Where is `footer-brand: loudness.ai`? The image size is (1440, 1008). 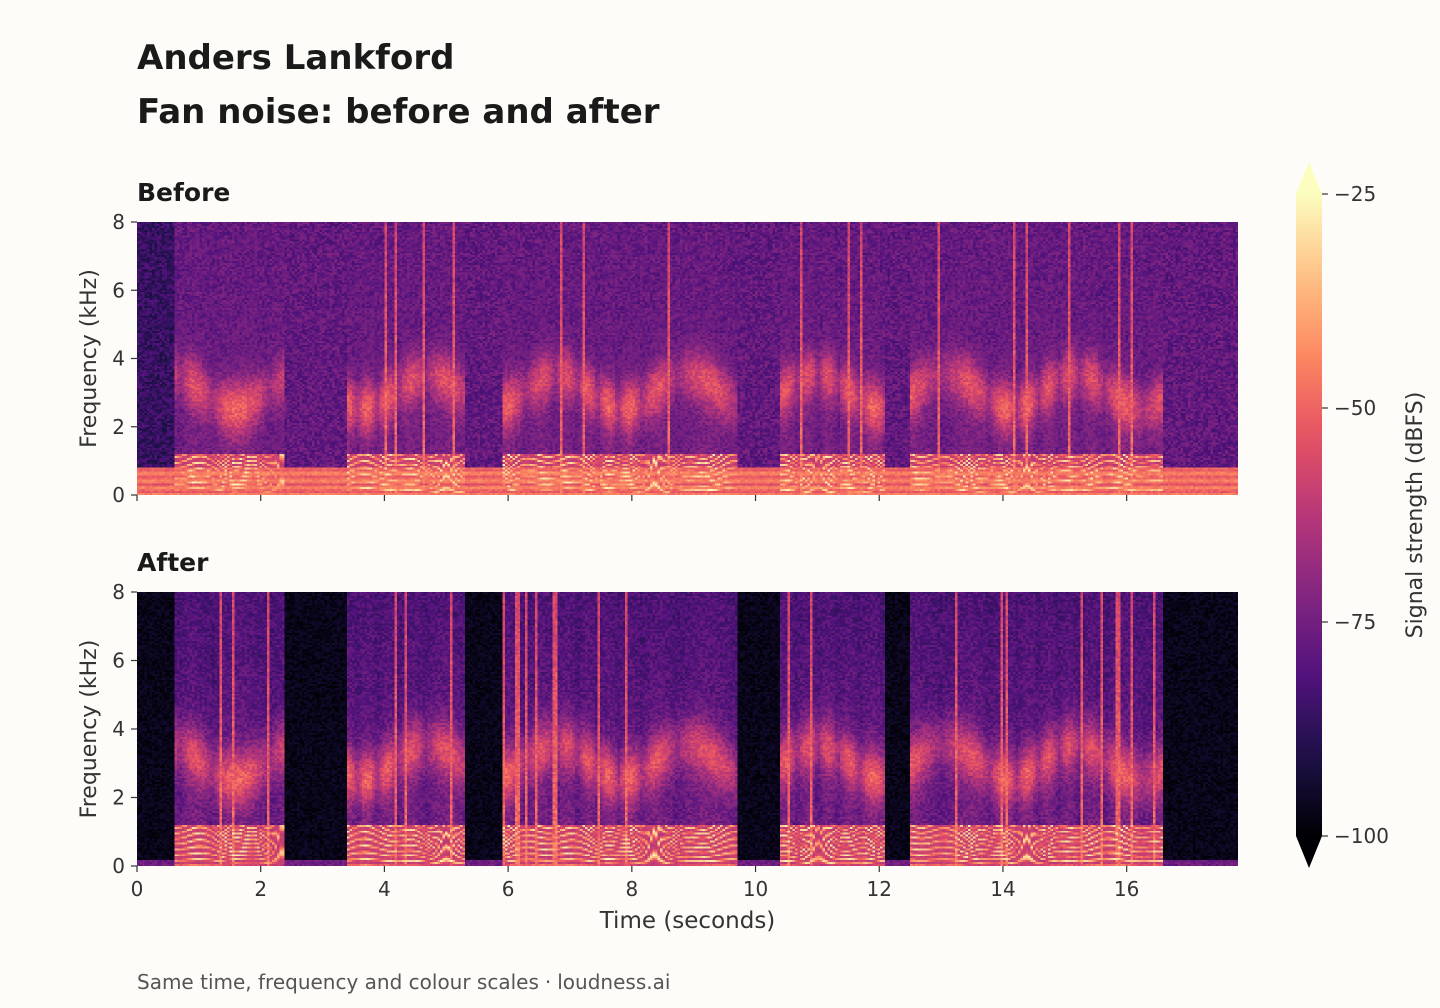
footer-brand: loudness.ai is located at coordinates (614, 982).